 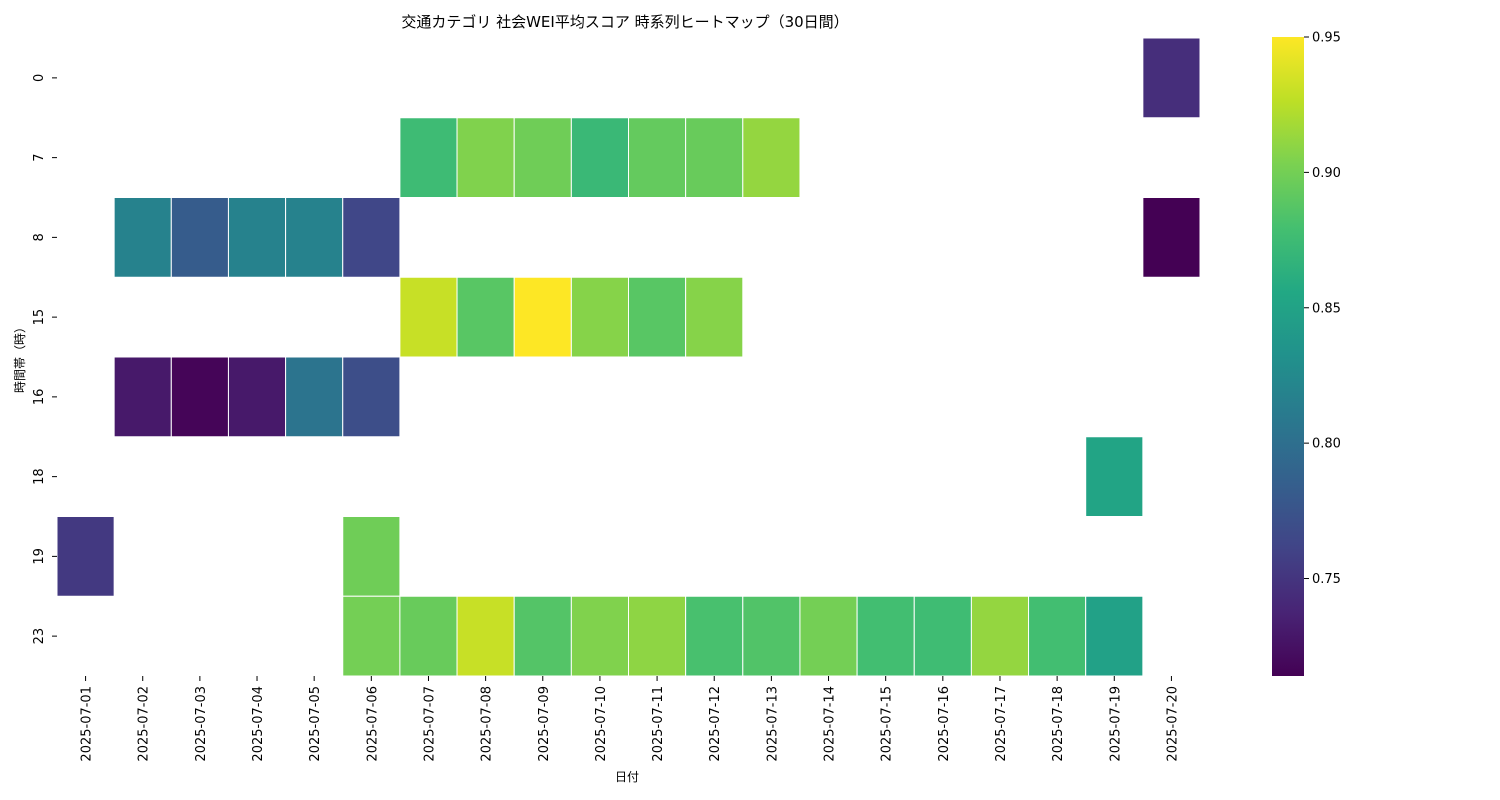 I want to click on x-tick-label: 2025-07-18, so click(x=1058, y=724).